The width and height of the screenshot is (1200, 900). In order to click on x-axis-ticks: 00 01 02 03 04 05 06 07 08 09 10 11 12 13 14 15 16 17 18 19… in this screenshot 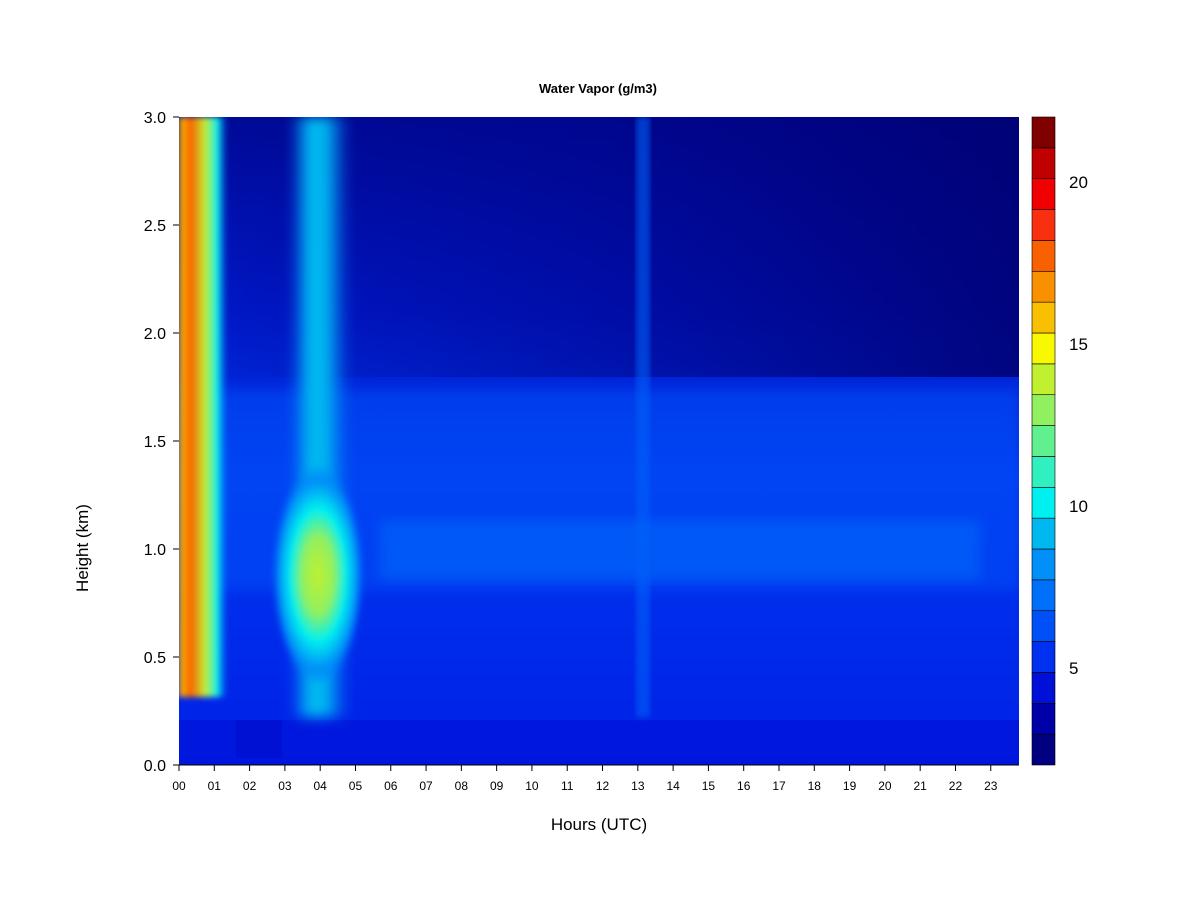, I will do `click(585, 779)`.